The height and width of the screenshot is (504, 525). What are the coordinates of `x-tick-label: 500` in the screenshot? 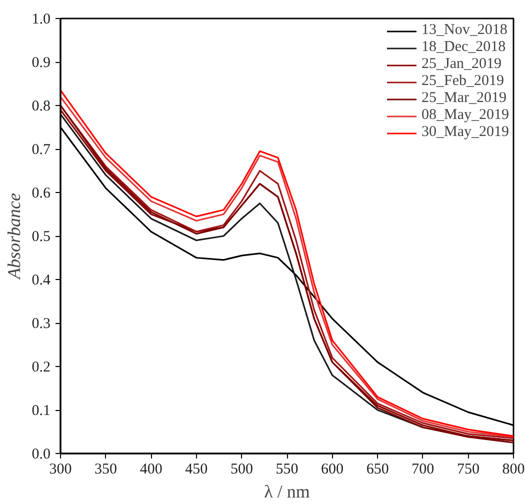 It's located at (241, 470).